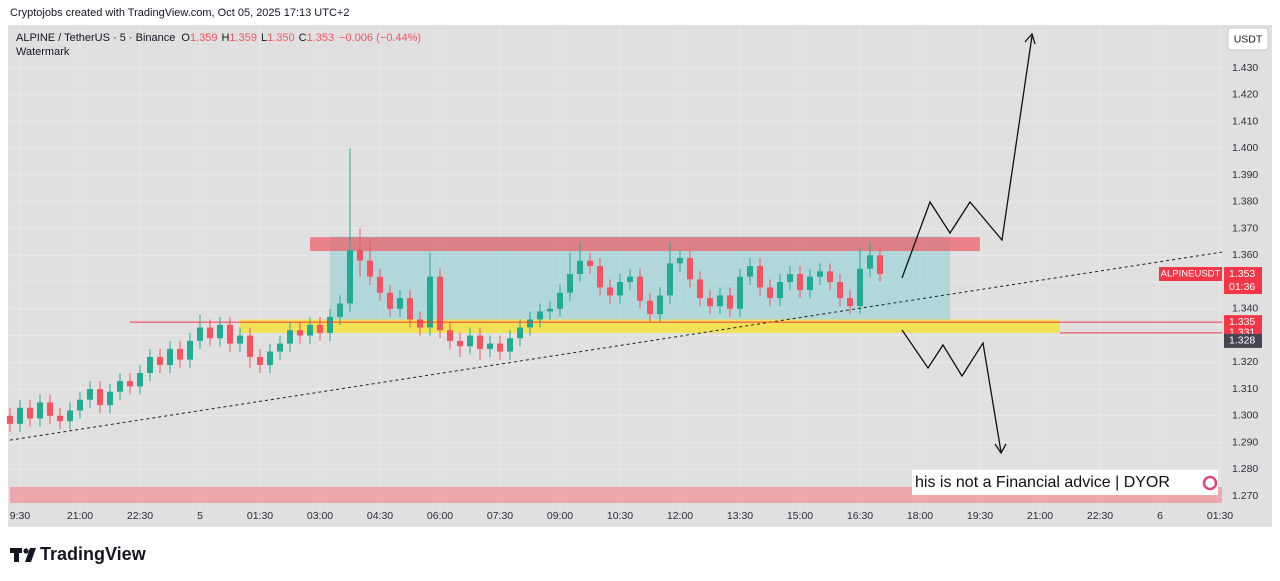 The height and width of the screenshot is (581, 1280). I want to click on disclaimer-box, so click(1065, 482).